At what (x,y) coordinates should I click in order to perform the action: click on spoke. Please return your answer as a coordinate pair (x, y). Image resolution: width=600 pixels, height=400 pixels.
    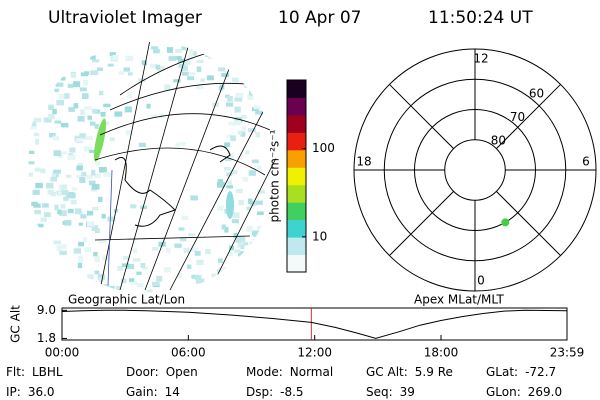
    Looking at the image, I should click on (528, 223).